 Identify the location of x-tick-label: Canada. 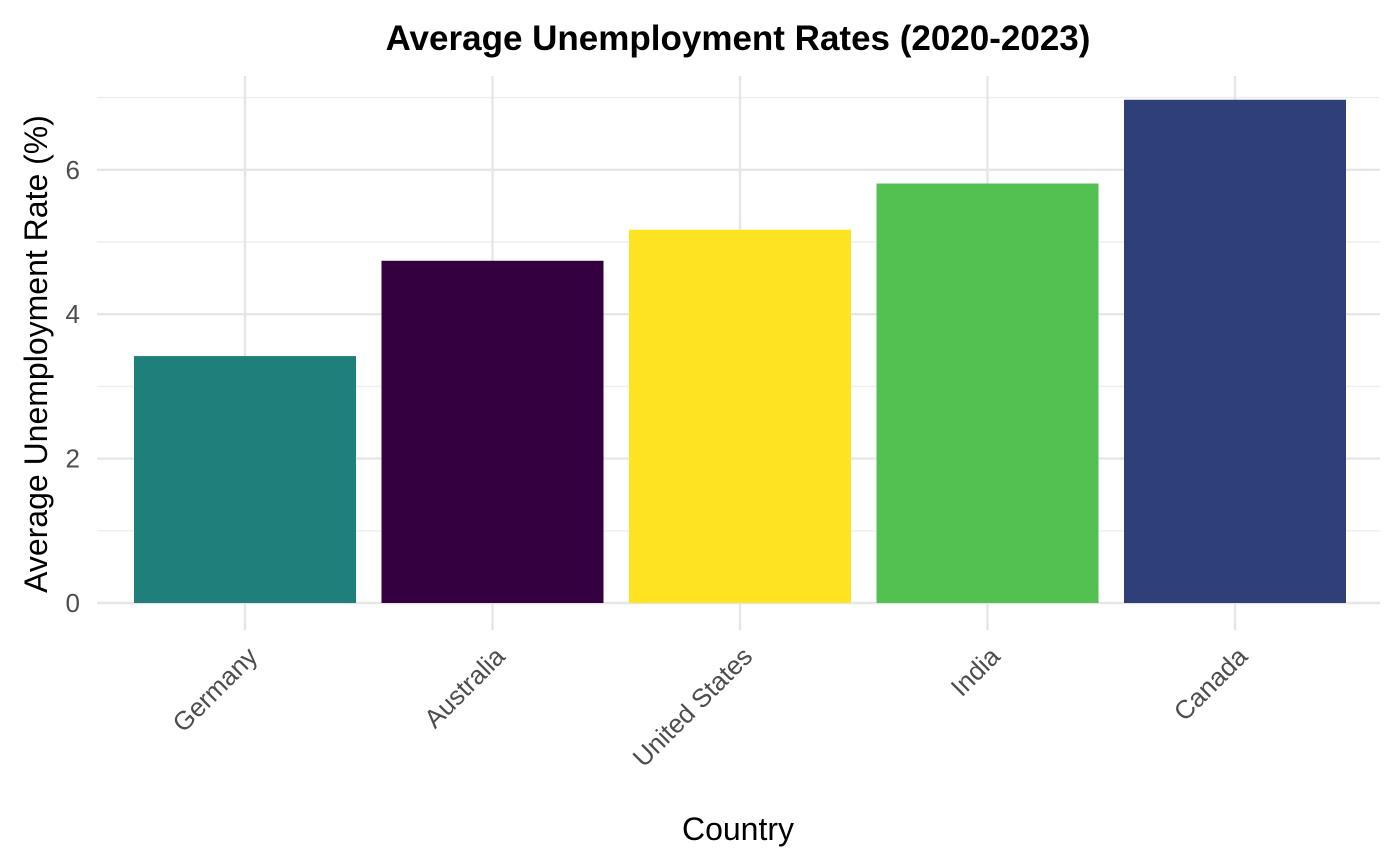
(1211, 684).